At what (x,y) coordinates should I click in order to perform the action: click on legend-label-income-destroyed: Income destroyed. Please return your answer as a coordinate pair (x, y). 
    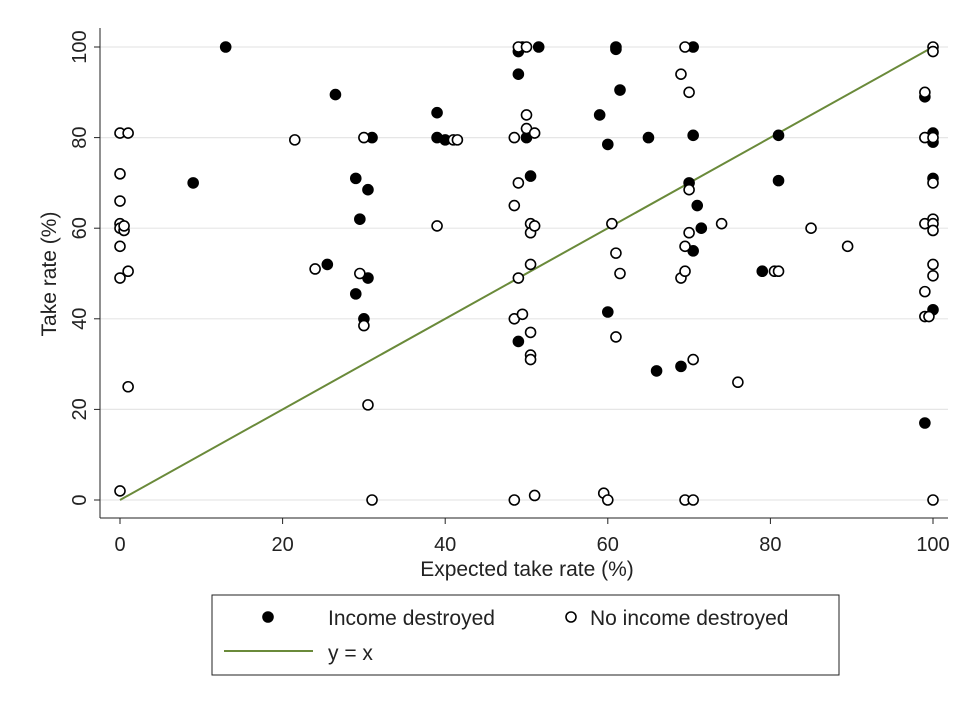
    Looking at the image, I should click on (411, 618).